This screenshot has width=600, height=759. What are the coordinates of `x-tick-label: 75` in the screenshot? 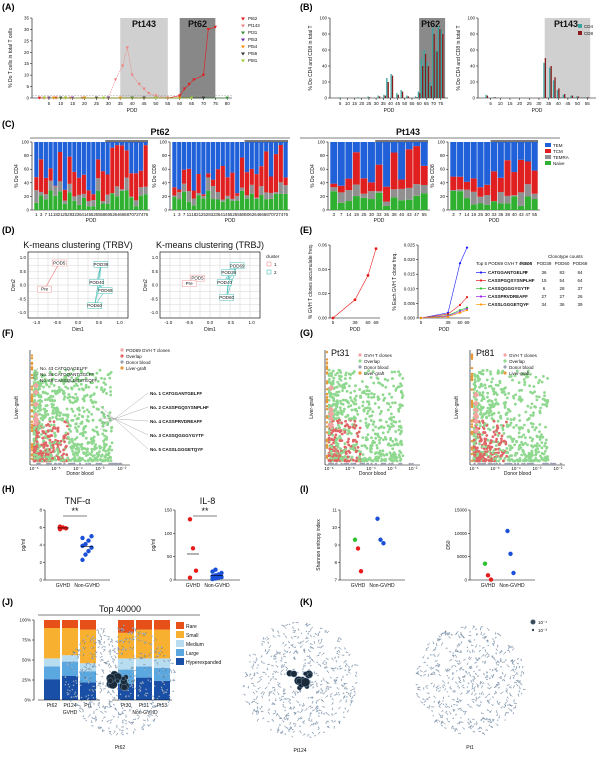 It's located at (216, 103).